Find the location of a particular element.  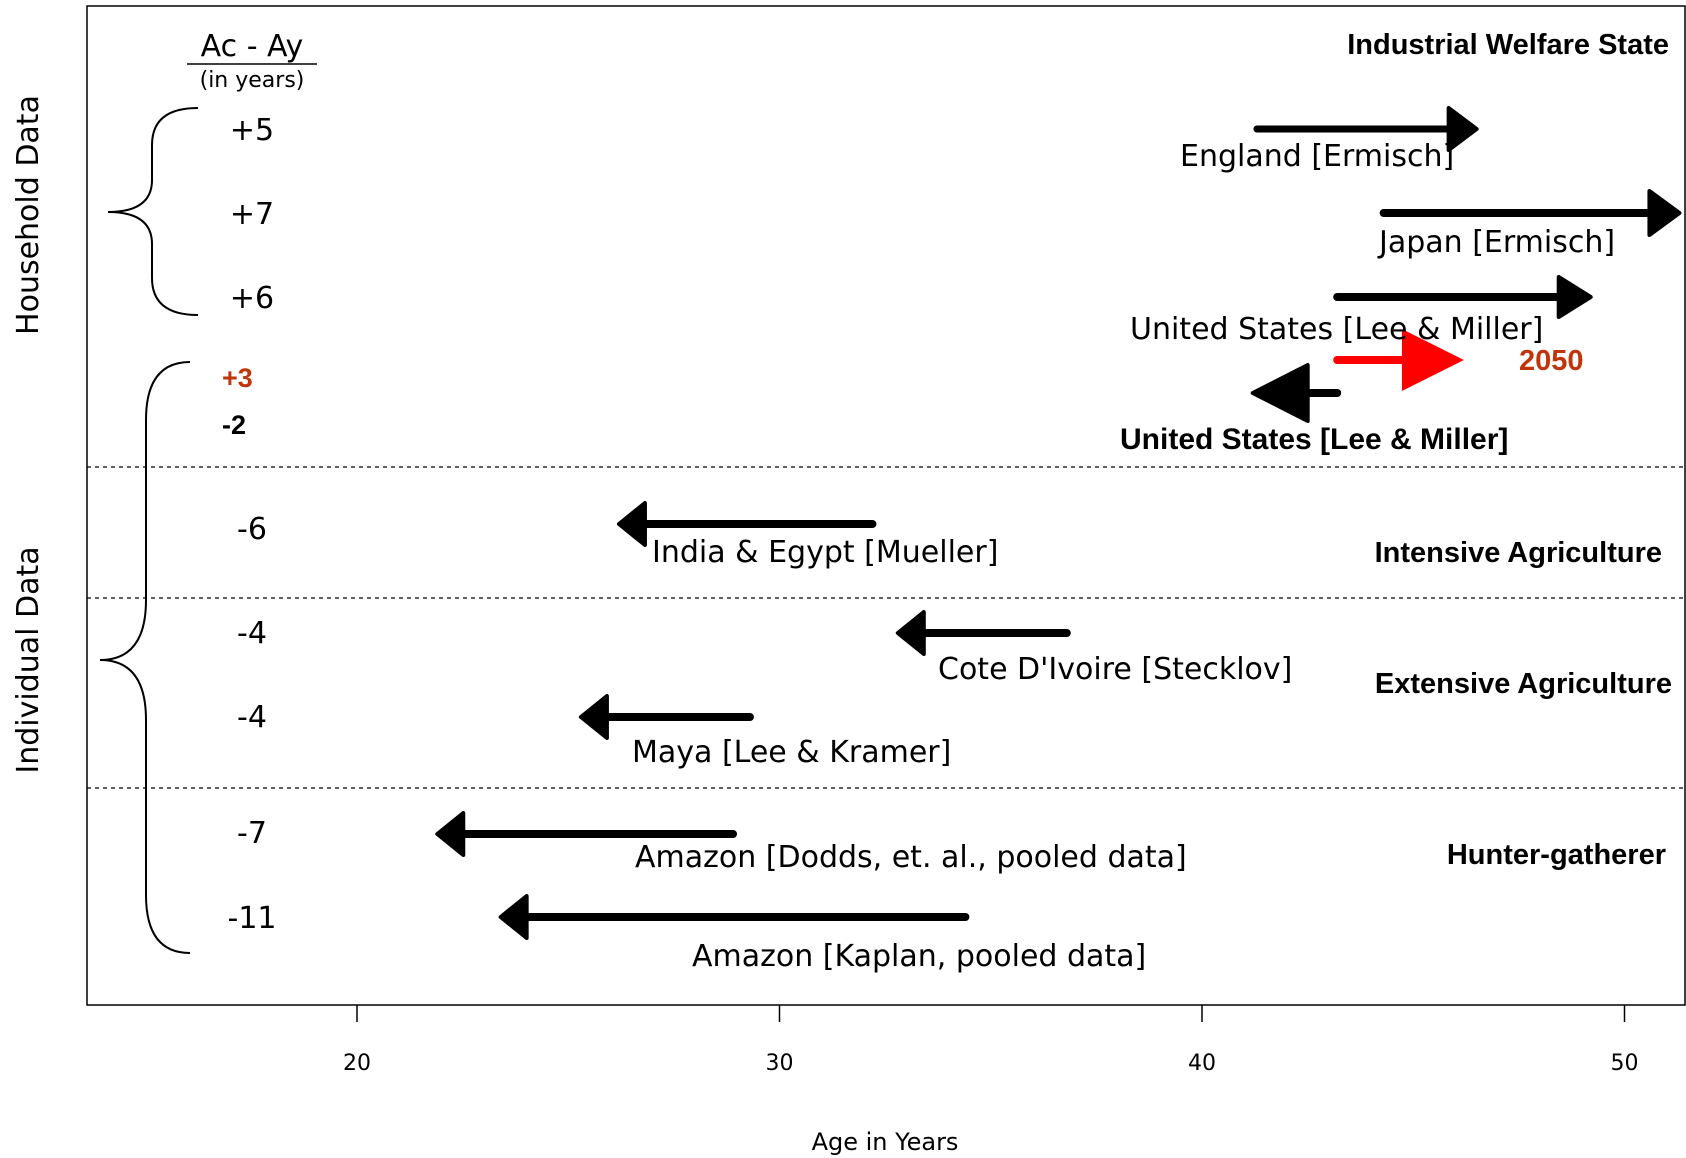

delta-amazon-dodds: -7 is located at coordinates (252, 833).